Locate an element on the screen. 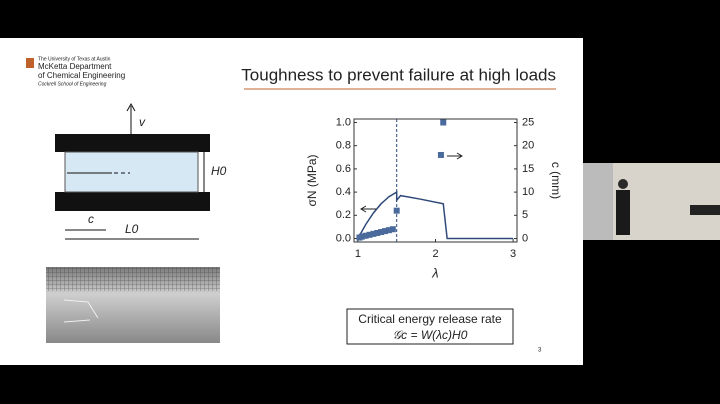  logo-text: Cockrell School of Engineering is located at coordinates (72, 84).